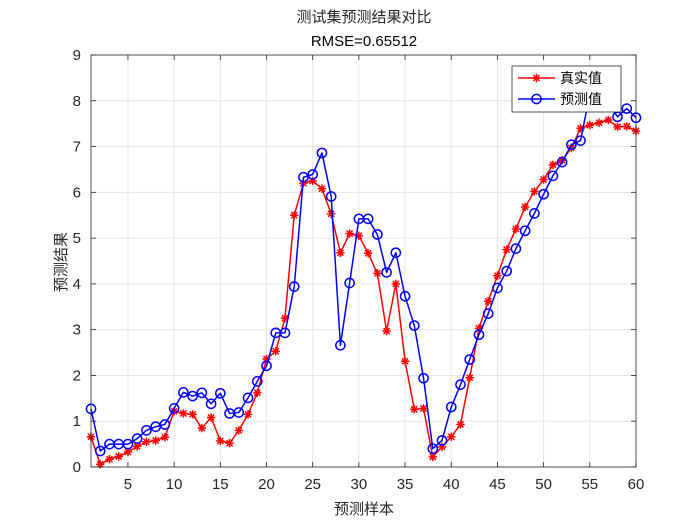 The height and width of the screenshot is (530, 700). I want to click on x-axis-label: 预测样本, so click(364, 509).